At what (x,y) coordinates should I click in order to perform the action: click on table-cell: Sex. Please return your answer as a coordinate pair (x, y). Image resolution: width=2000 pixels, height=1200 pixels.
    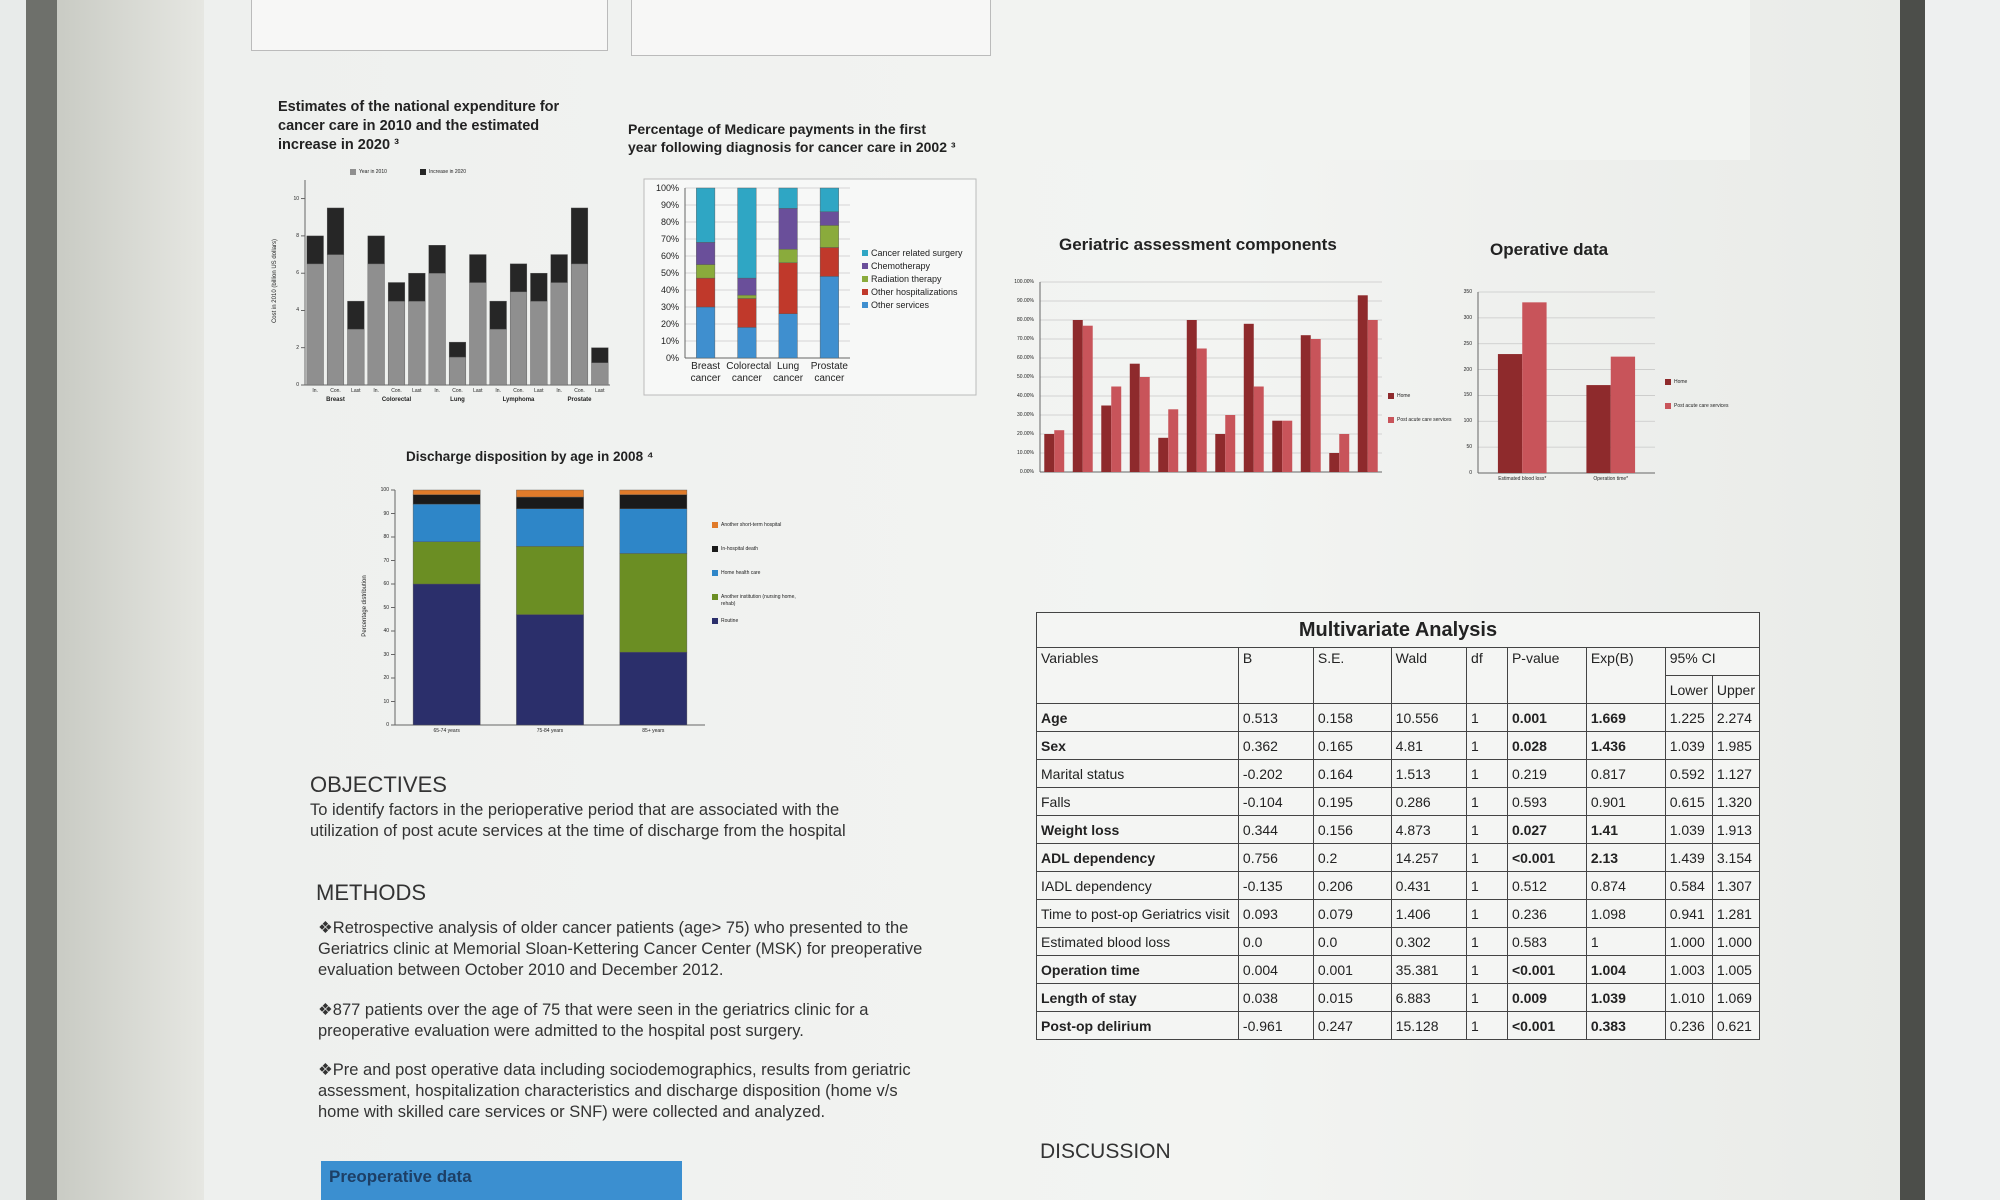
    Looking at the image, I should click on (1137, 745).